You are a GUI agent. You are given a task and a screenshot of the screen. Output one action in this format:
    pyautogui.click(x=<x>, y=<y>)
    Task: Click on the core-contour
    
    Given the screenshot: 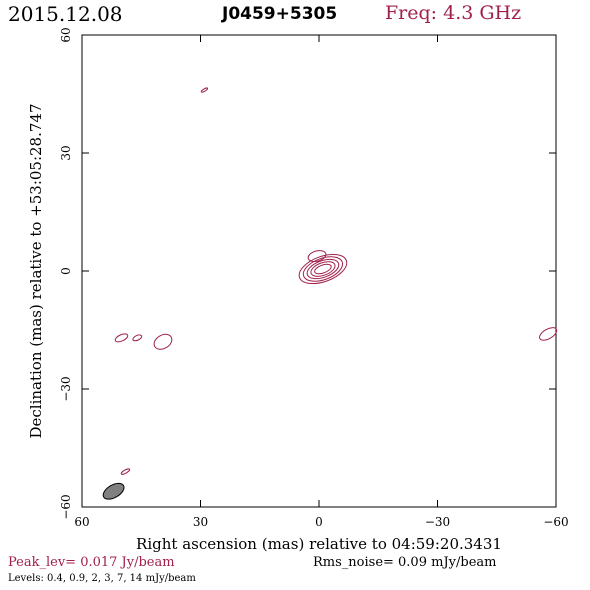 What is the action you would take?
    pyautogui.click(x=323, y=269)
    